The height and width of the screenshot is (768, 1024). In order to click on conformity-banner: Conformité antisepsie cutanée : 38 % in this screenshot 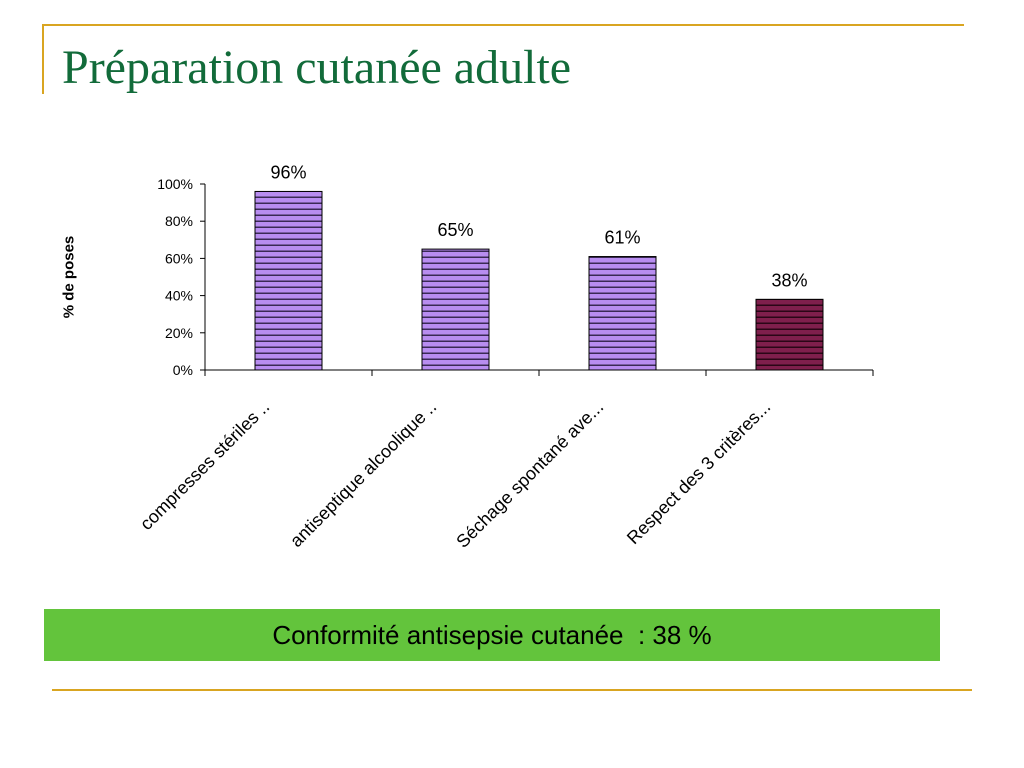, I will do `click(492, 635)`.